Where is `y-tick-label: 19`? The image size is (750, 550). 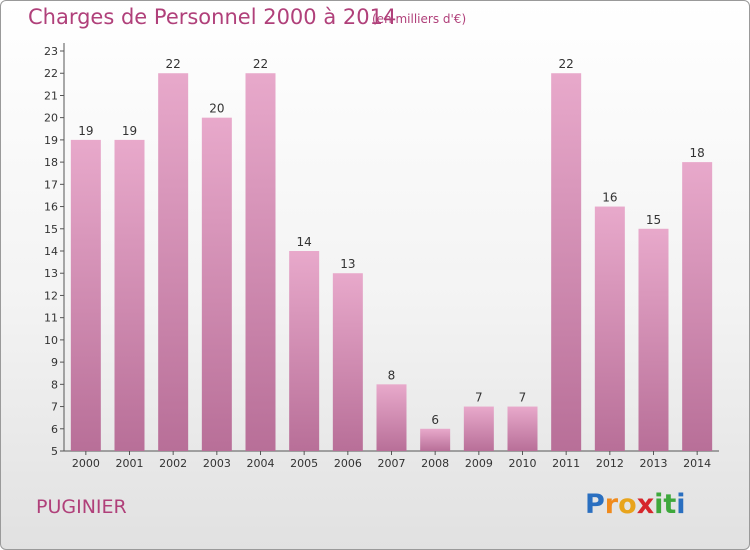 y-tick-label: 19 is located at coordinates (51, 140).